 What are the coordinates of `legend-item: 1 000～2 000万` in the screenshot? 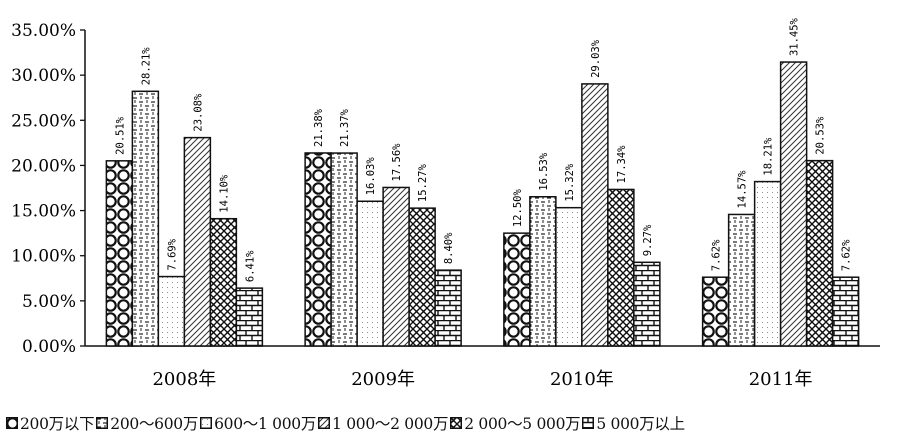 It's located at (383, 423).